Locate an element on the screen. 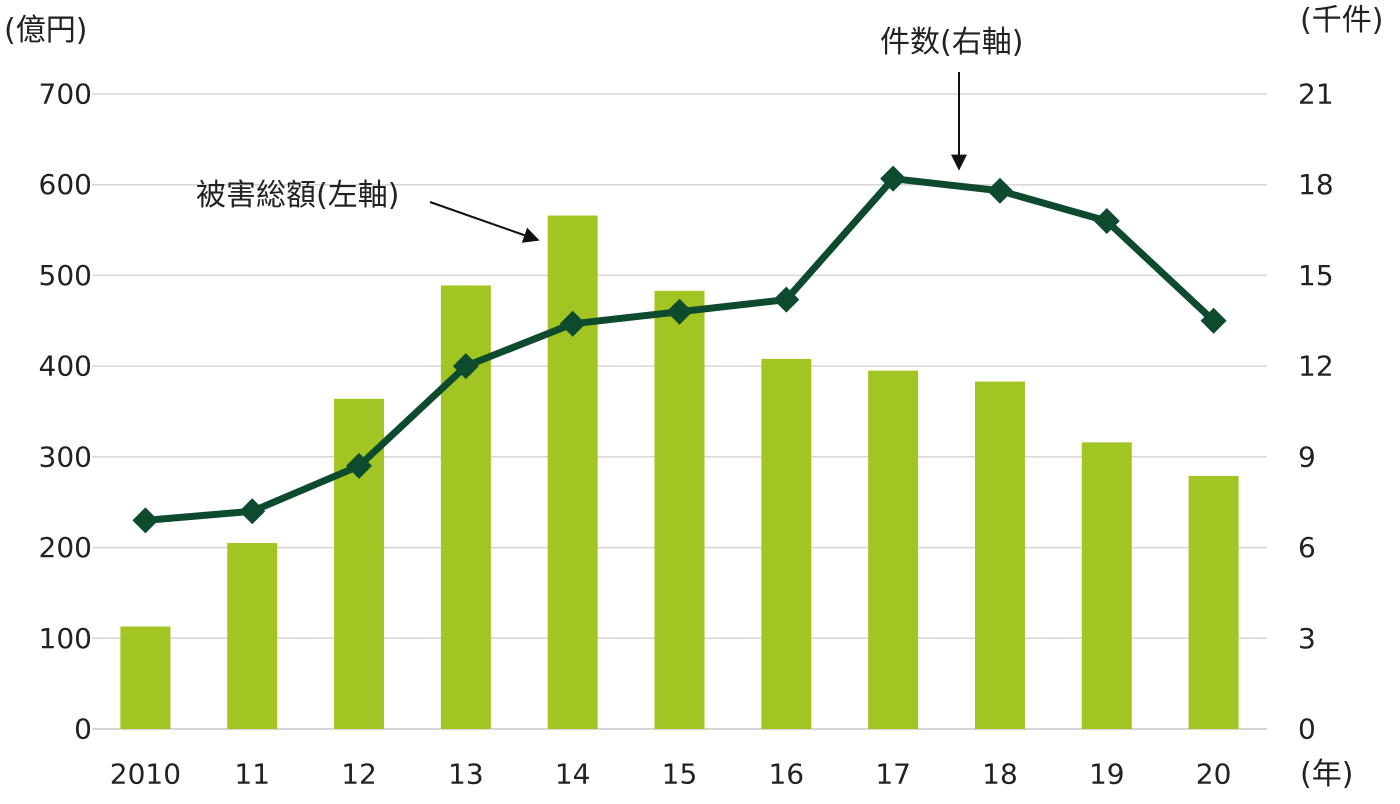 The width and height of the screenshot is (1400, 804). bar-series-label: 被害総額(左軸) is located at coordinates (297, 195).